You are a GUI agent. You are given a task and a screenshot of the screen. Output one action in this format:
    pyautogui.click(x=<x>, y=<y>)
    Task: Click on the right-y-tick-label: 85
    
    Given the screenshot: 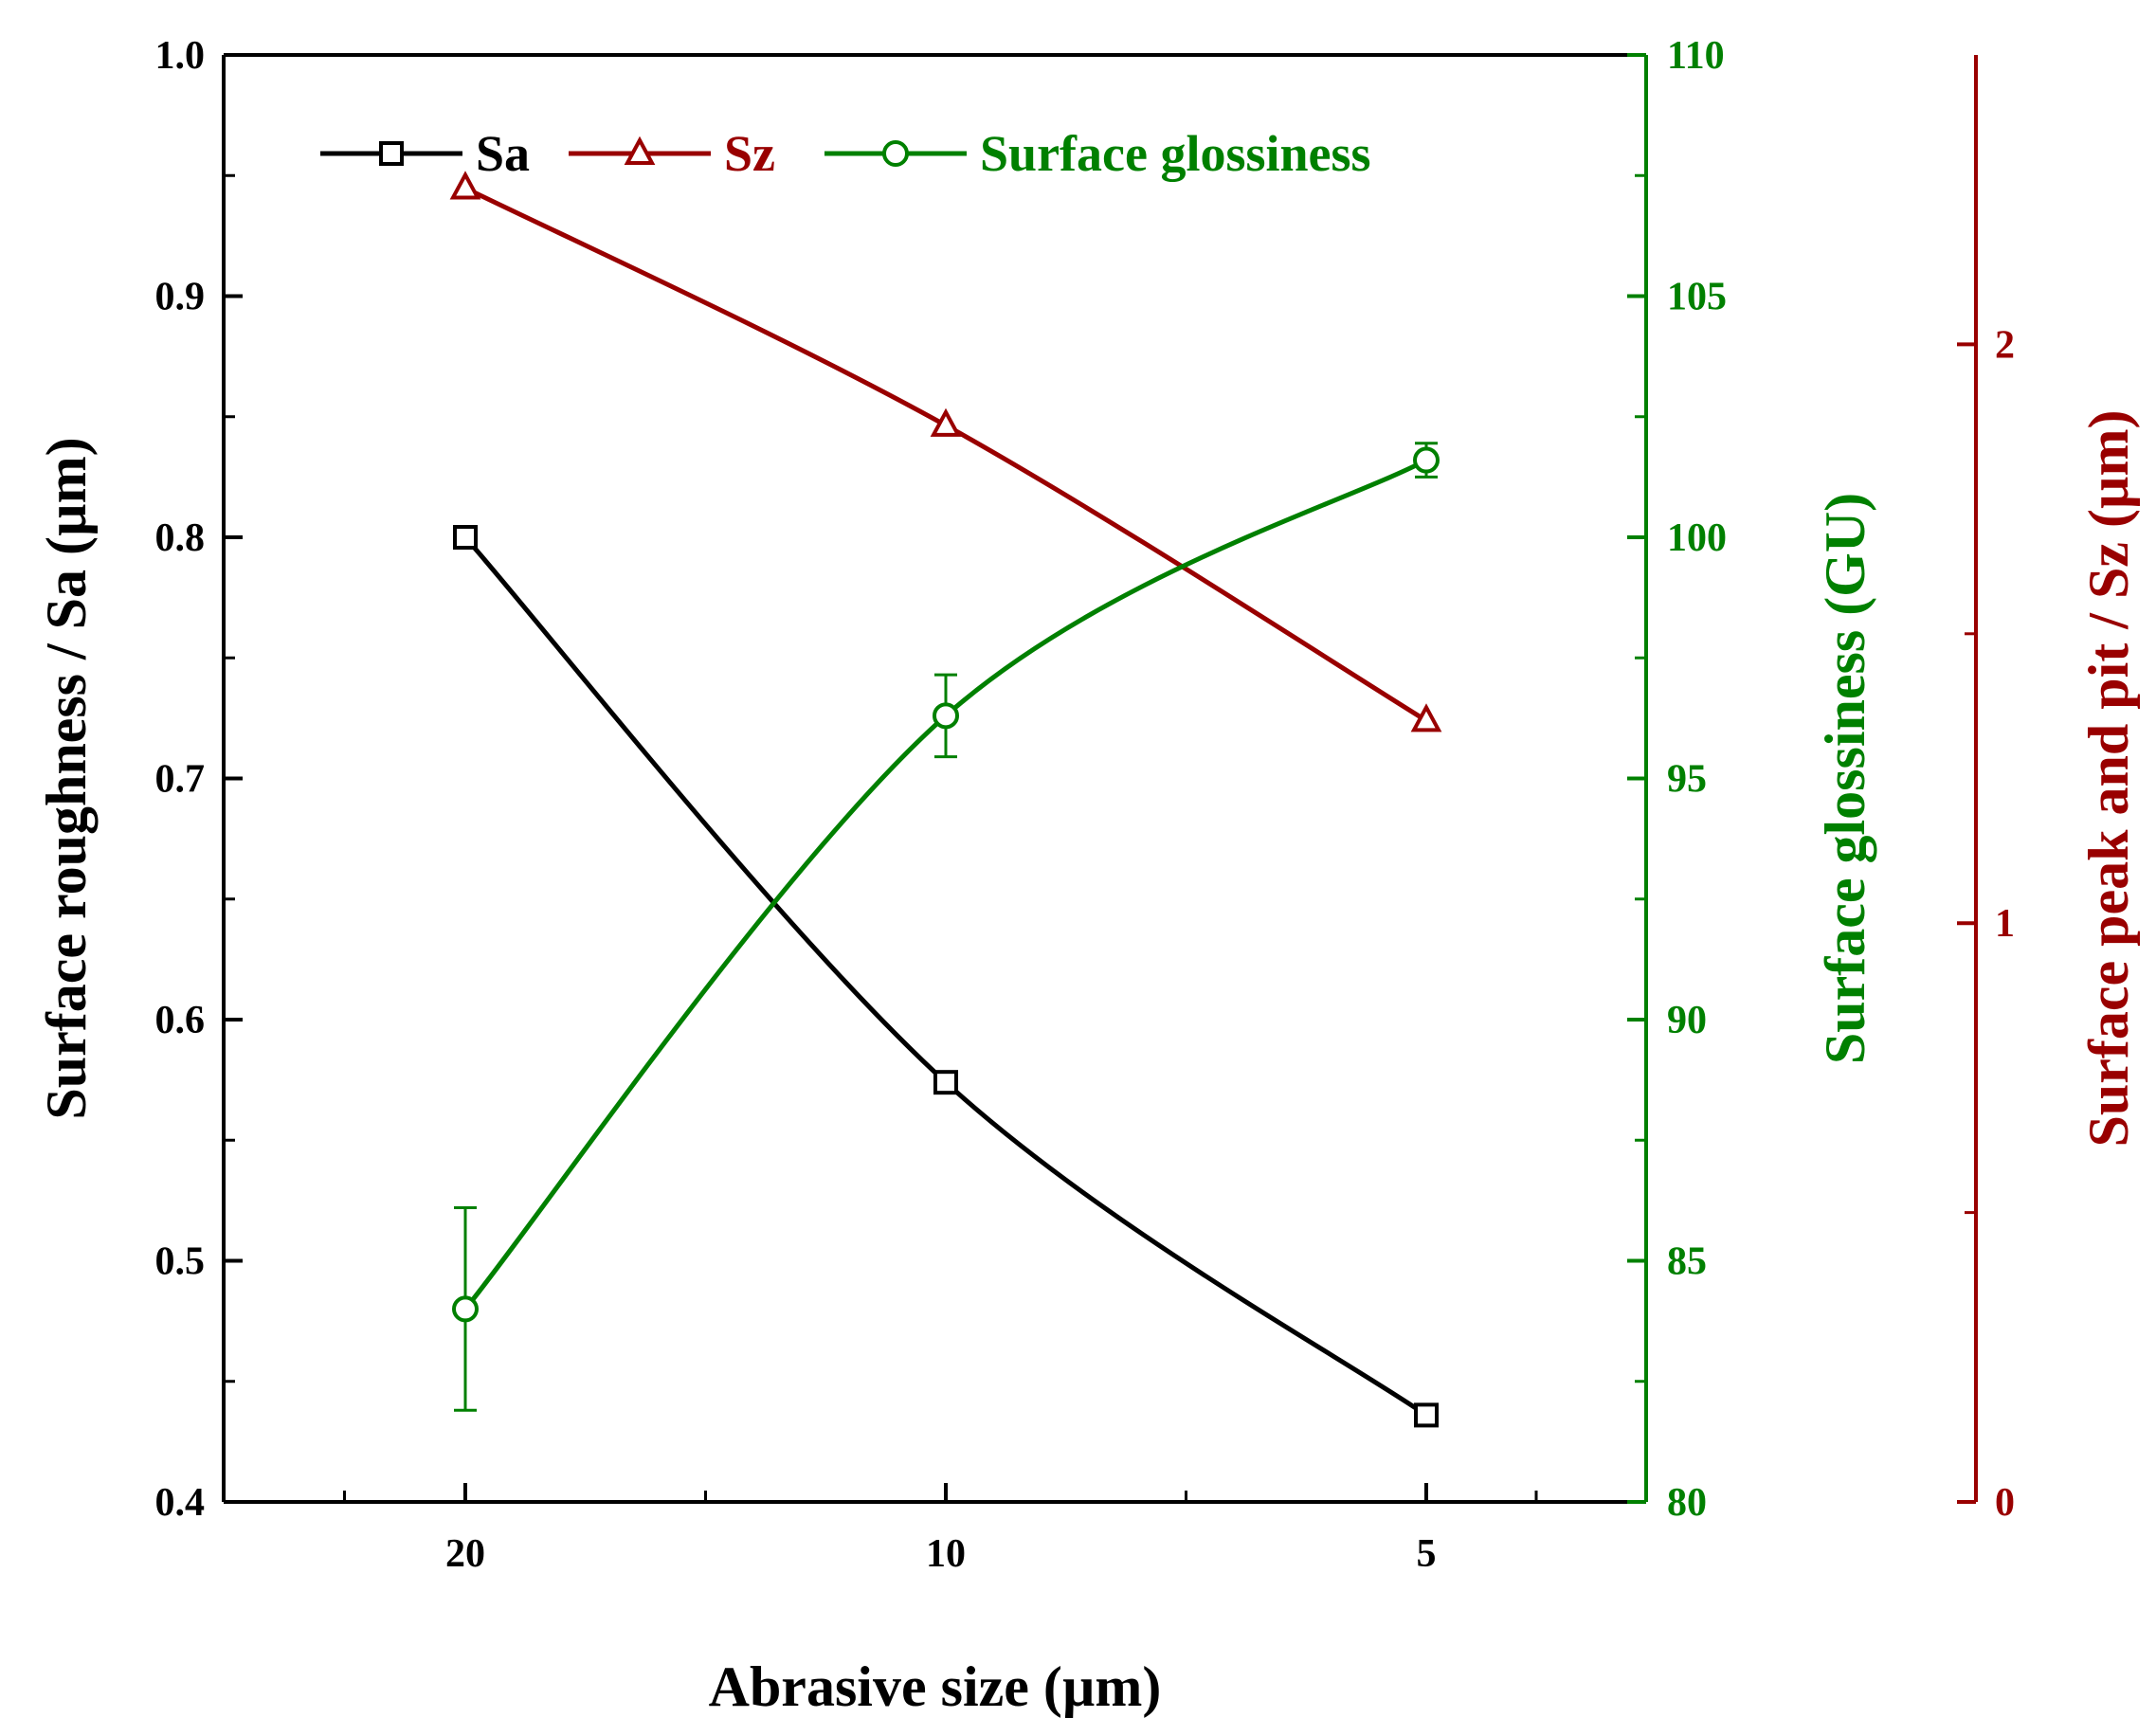 What is the action you would take?
    pyautogui.click(x=1687, y=1262)
    